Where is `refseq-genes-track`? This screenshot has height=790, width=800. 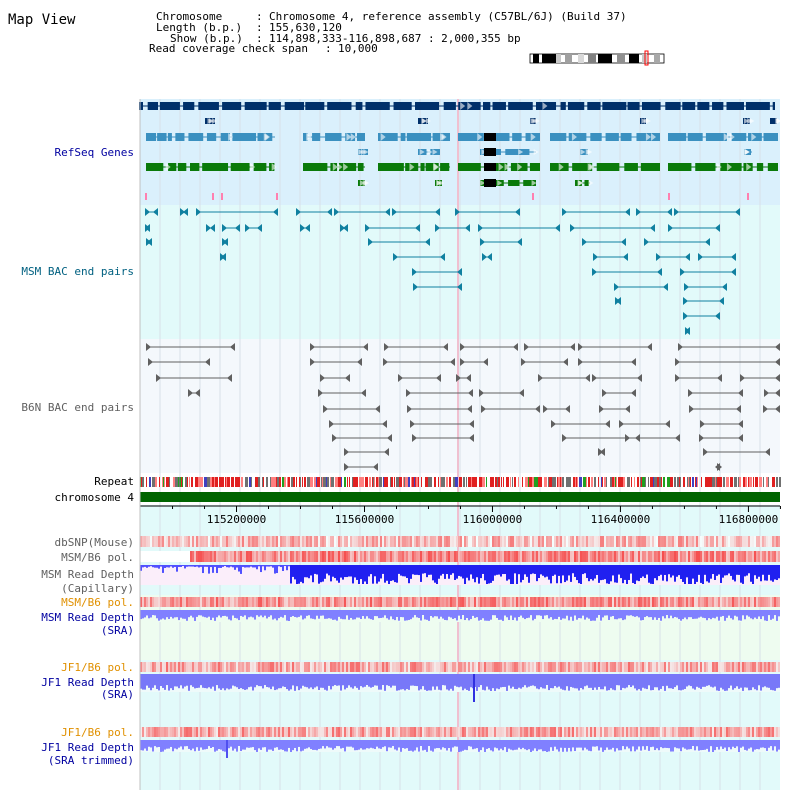 refseq-genes-track is located at coordinates (460, 151).